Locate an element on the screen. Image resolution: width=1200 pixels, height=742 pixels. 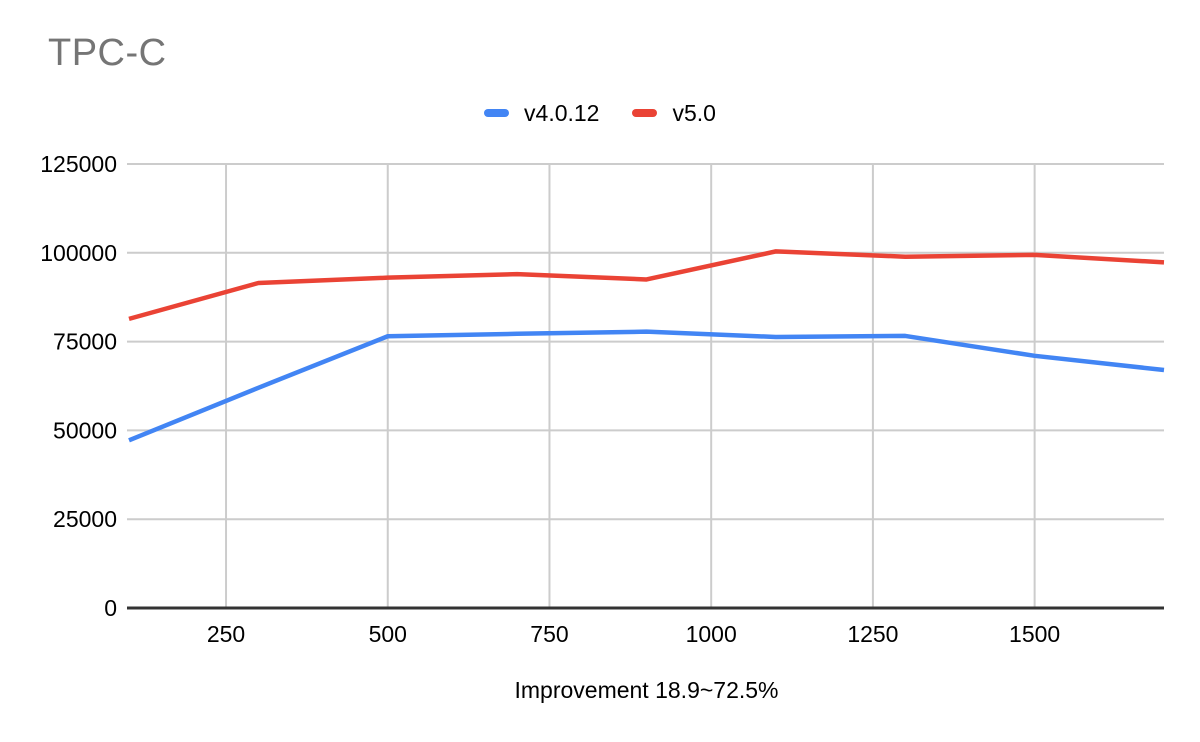
x-tick-label: 250 is located at coordinates (226, 634).